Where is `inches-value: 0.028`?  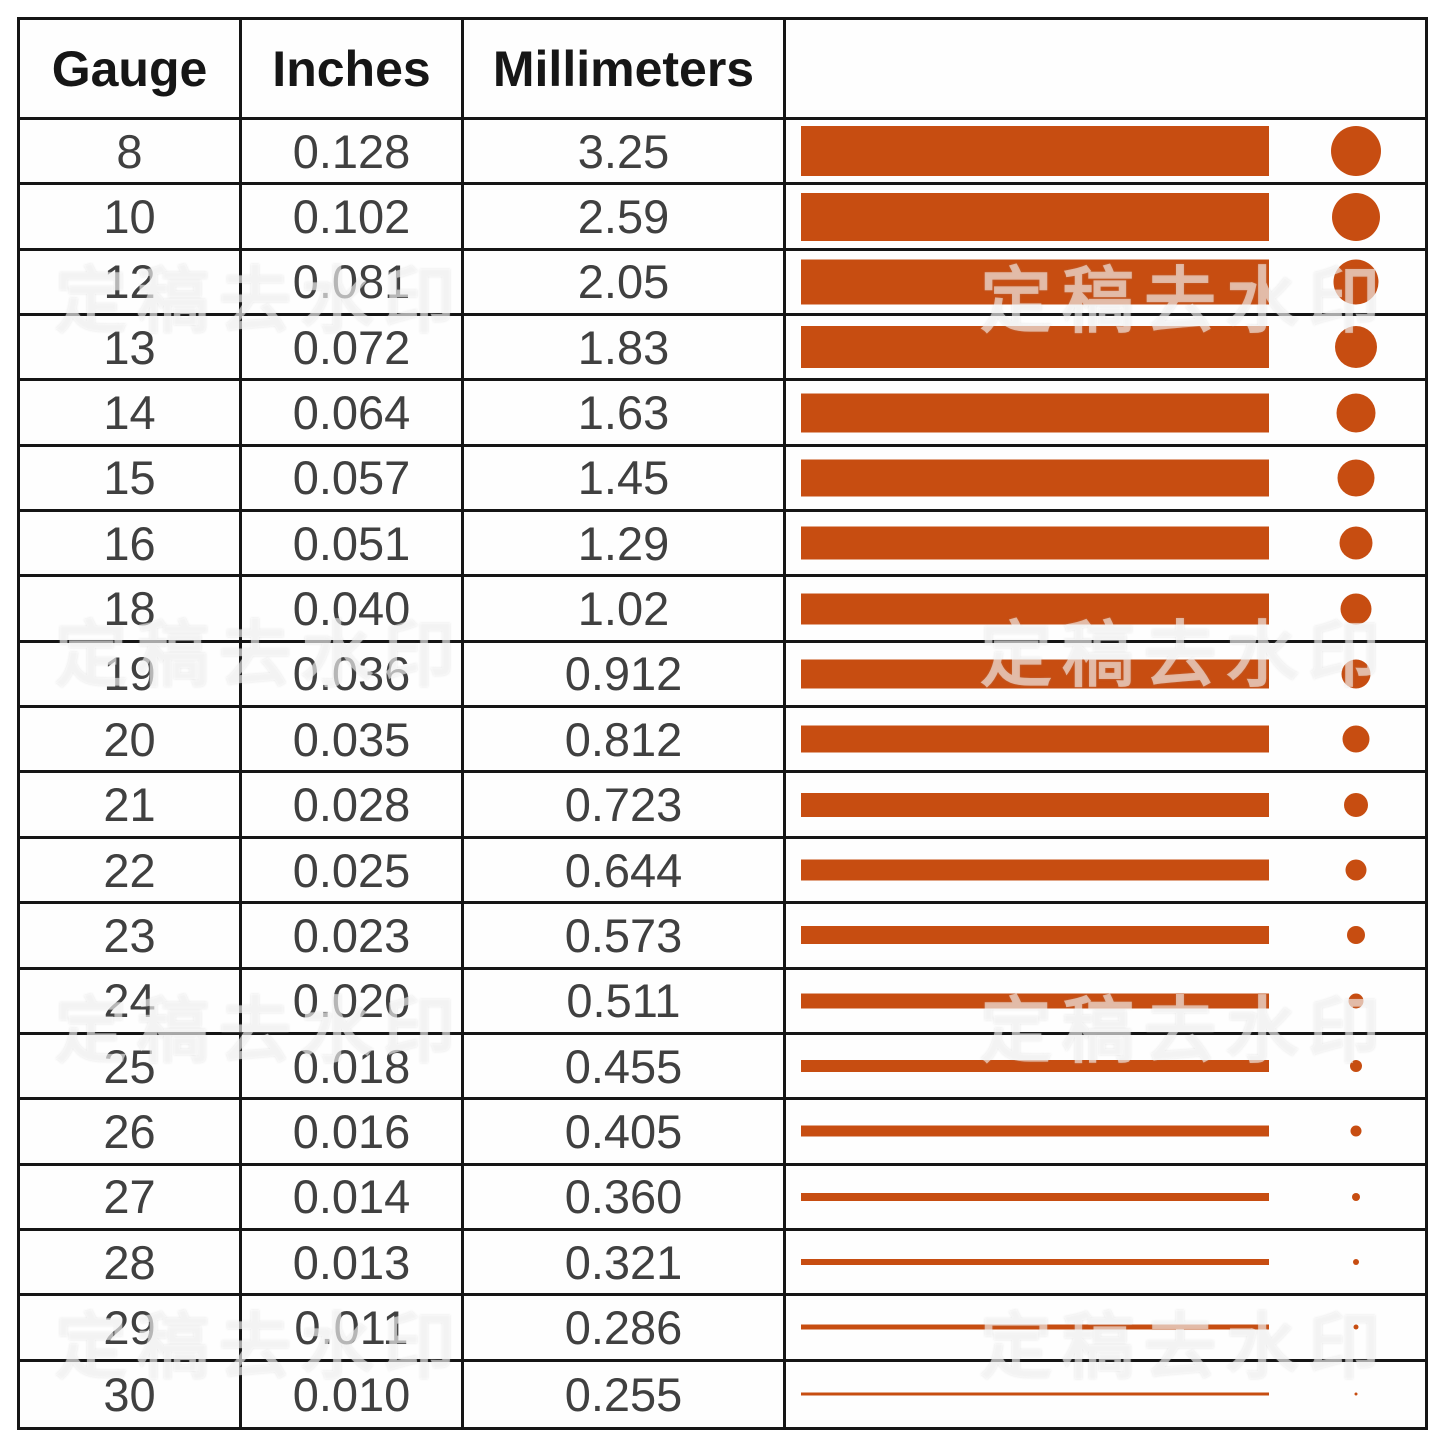 inches-value: 0.028 is located at coordinates (353, 806).